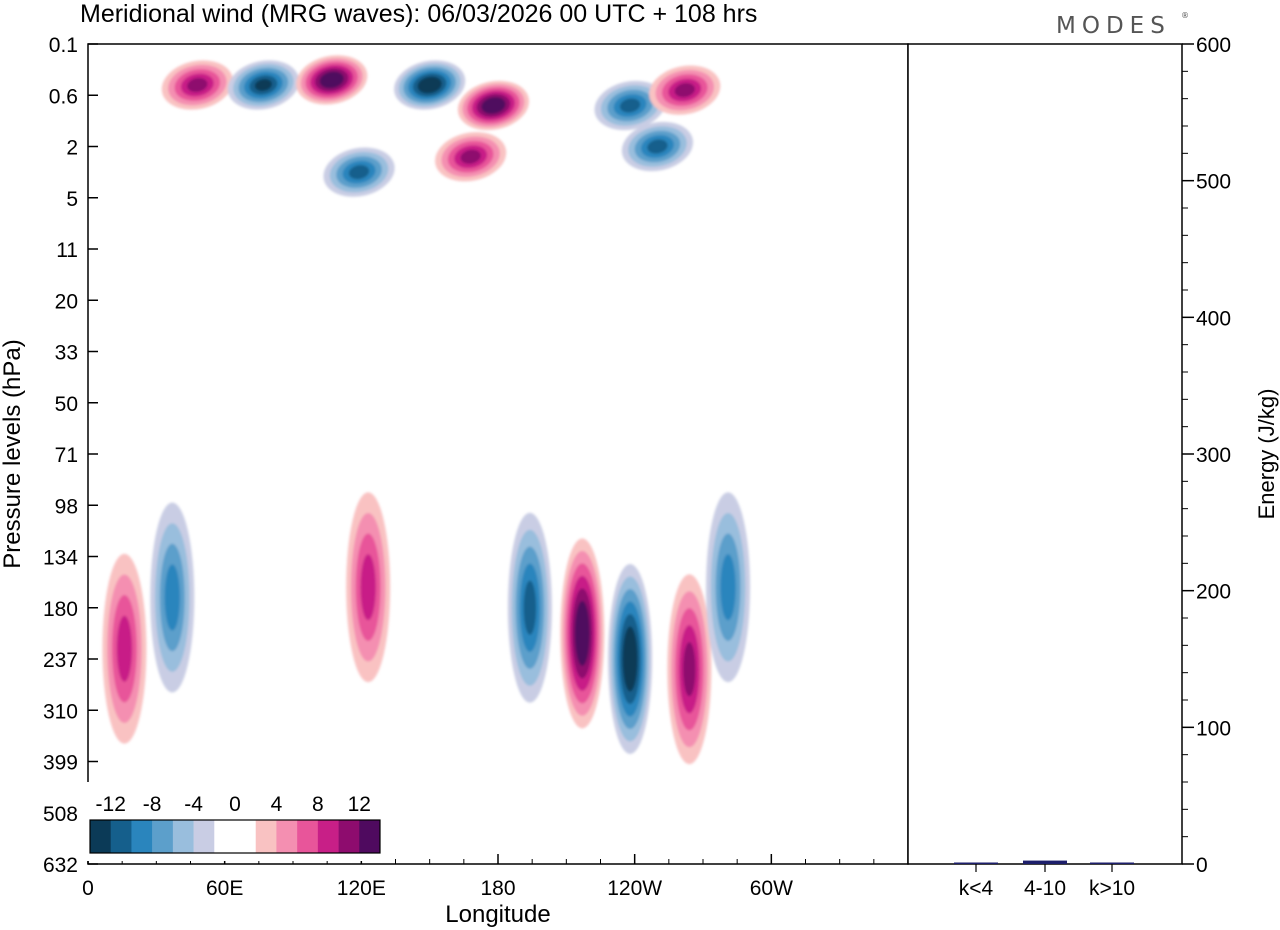 This screenshot has width=1280, height=930. I want to click on colorbar-label: 12, so click(359, 804).